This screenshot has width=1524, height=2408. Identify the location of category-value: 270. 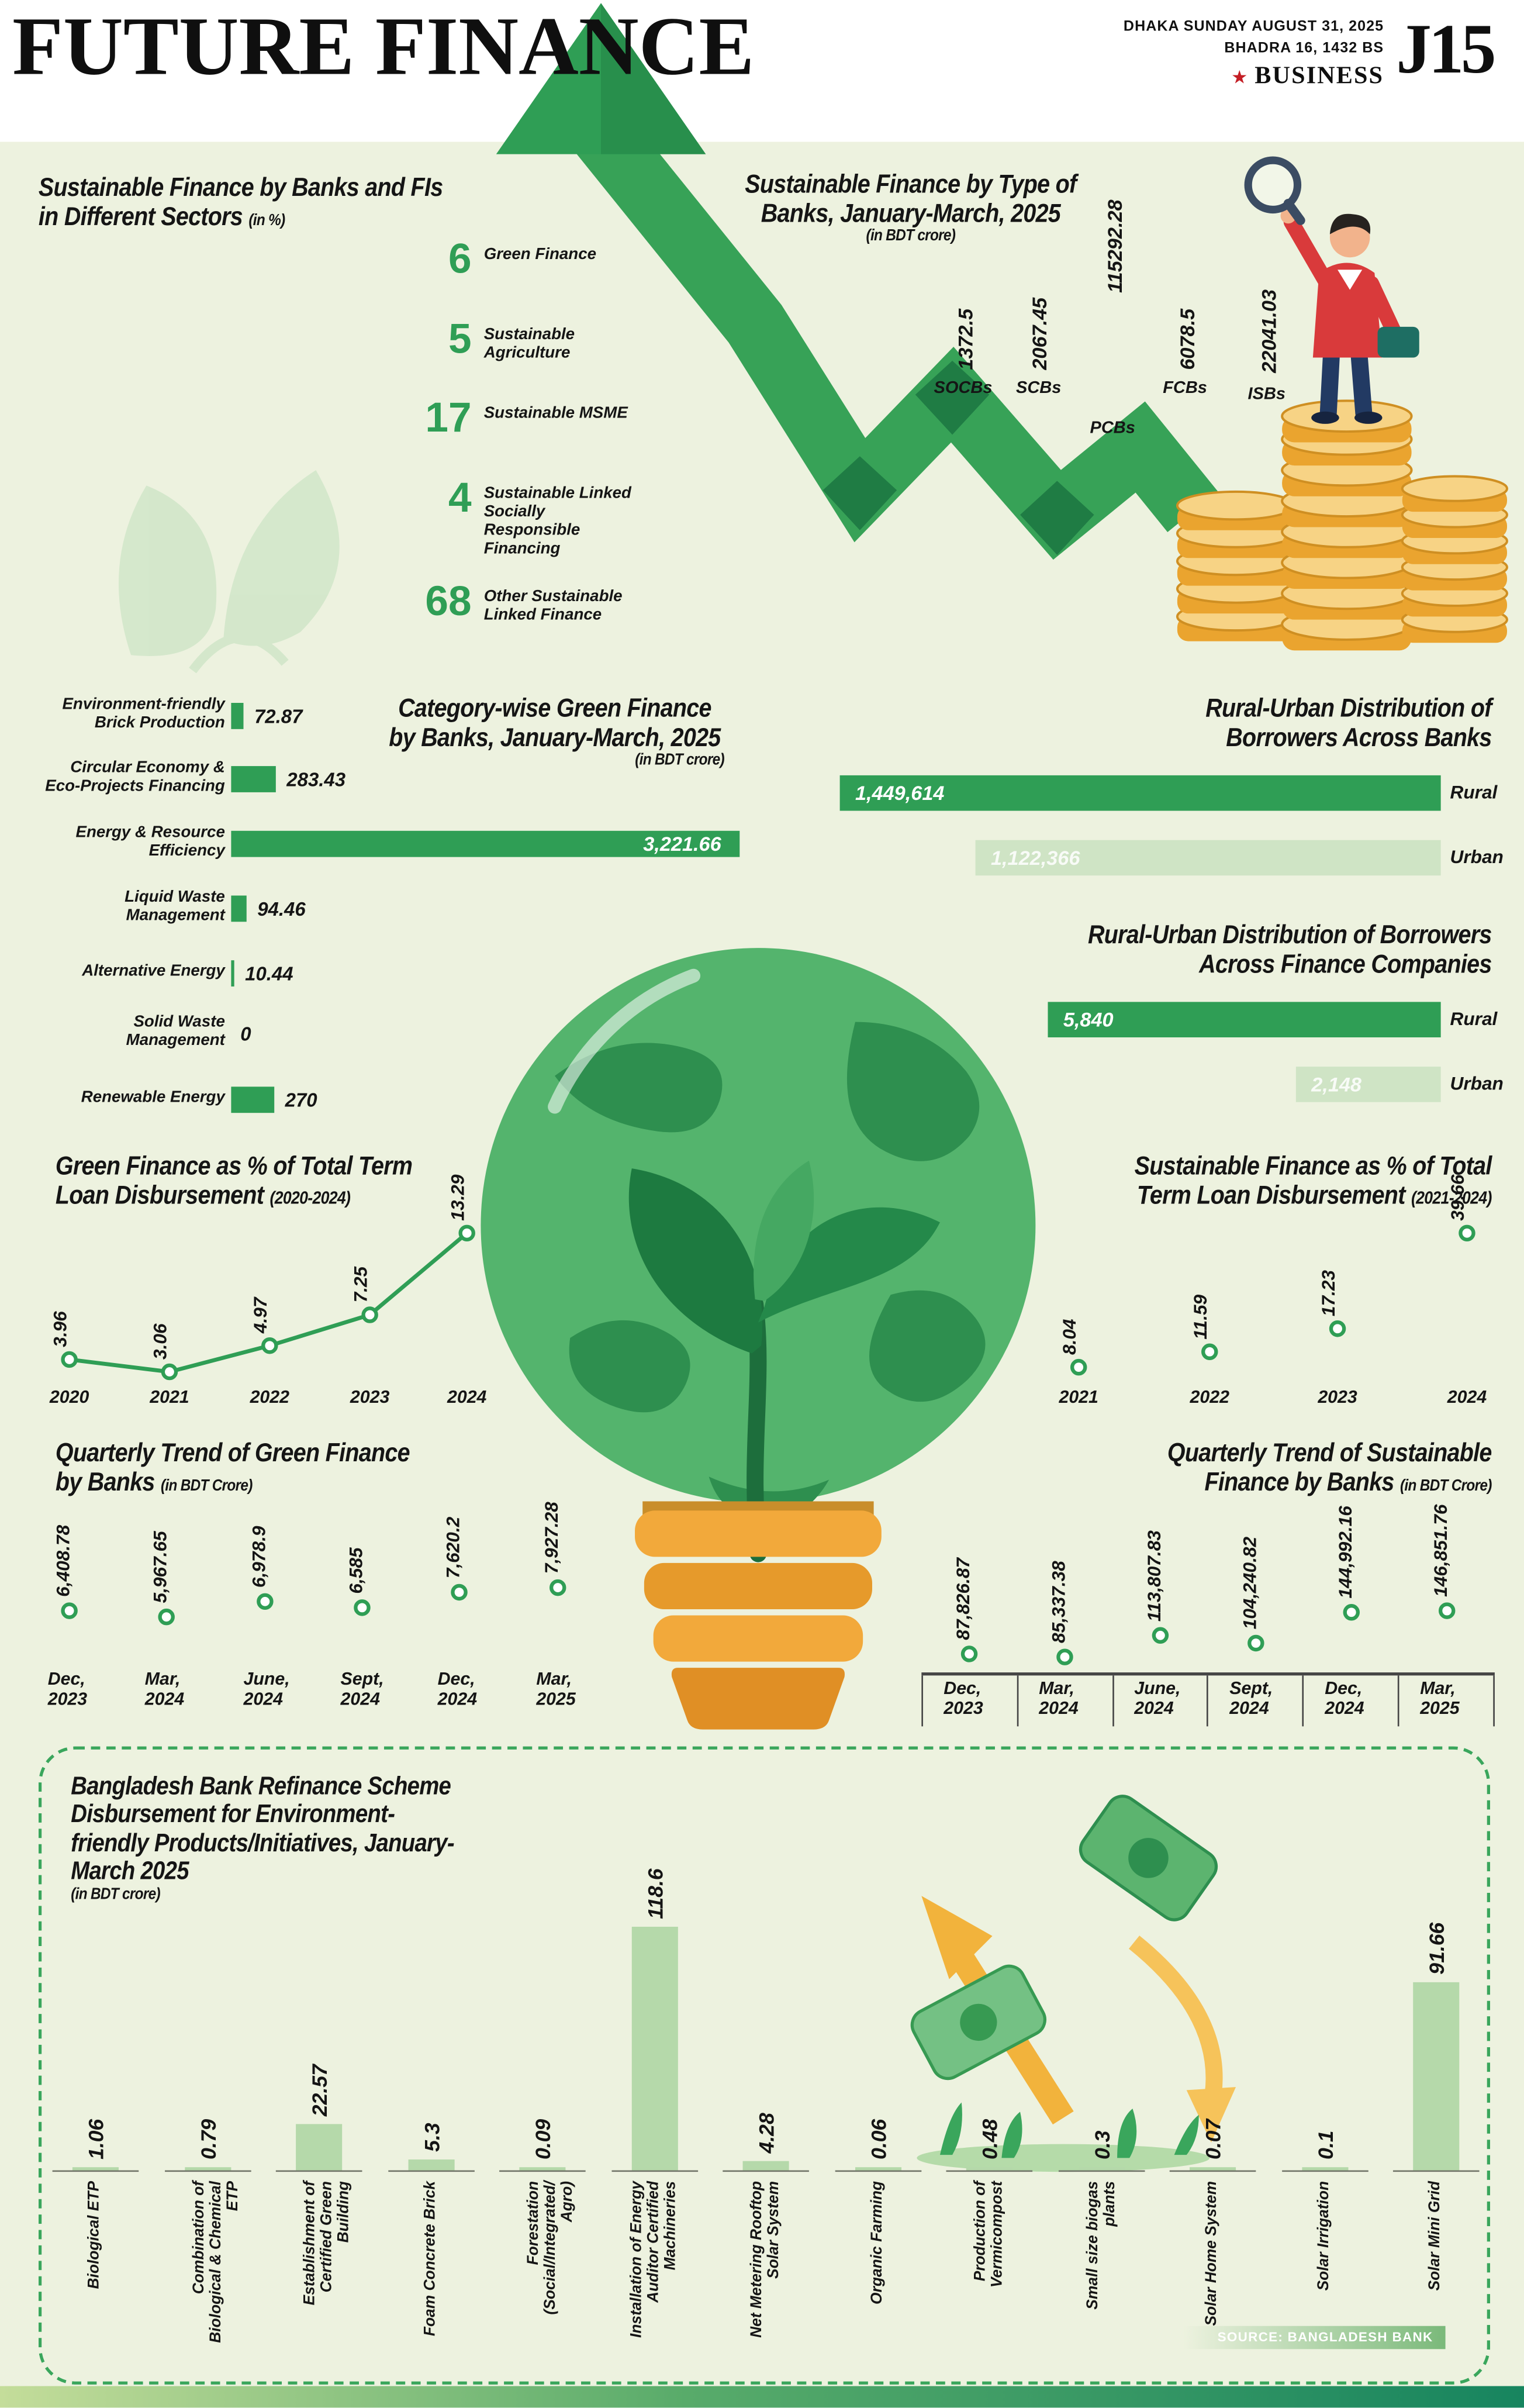
(301, 1100).